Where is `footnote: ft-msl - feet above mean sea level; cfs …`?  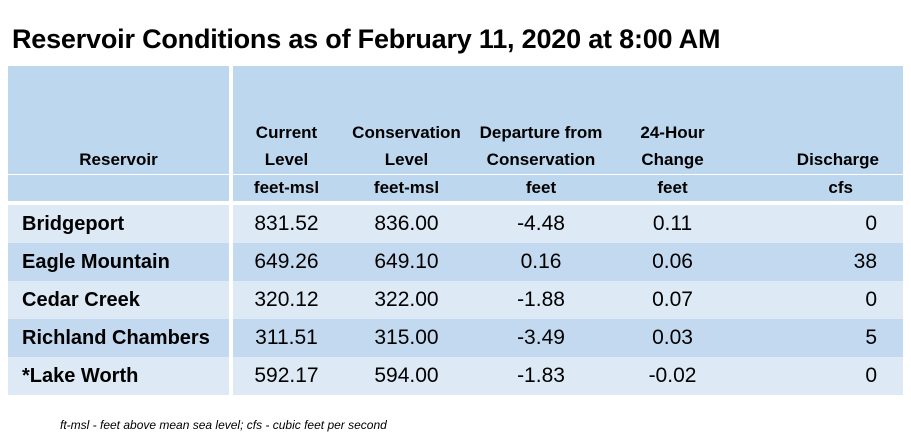 footnote: ft-msl - feet above mean sea level; cfs … is located at coordinates (223, 425).